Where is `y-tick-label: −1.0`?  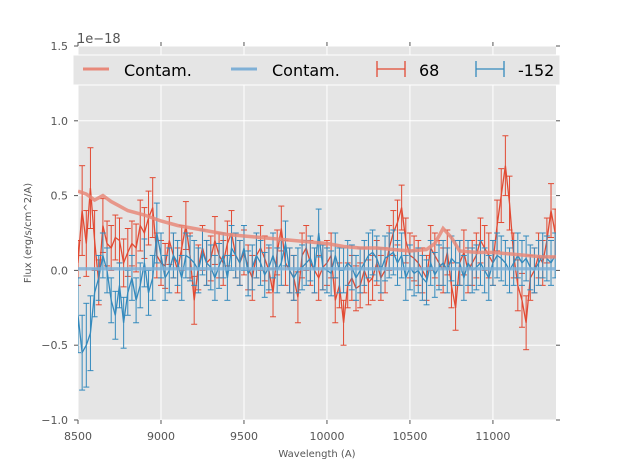 y-tick-label: −1.0 is located at coordinates (54, 420).